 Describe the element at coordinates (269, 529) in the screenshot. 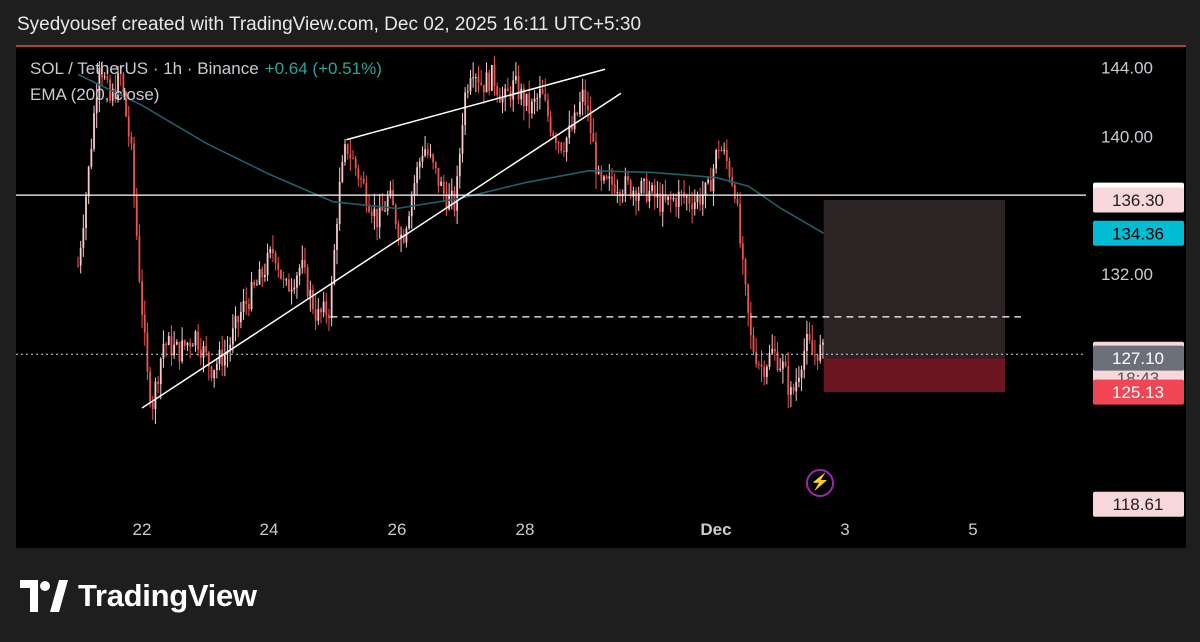

I see `x-tick-label: 24` at that location.